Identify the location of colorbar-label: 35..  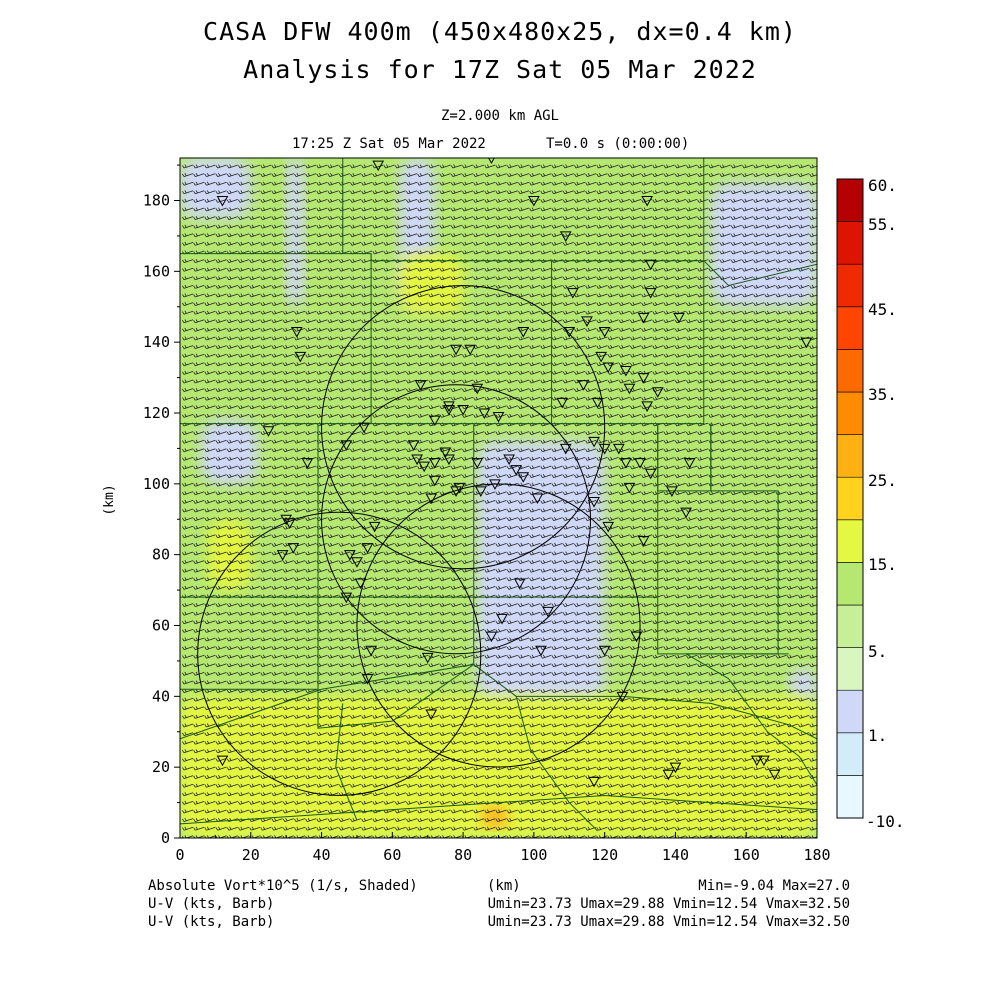
(882, 394).